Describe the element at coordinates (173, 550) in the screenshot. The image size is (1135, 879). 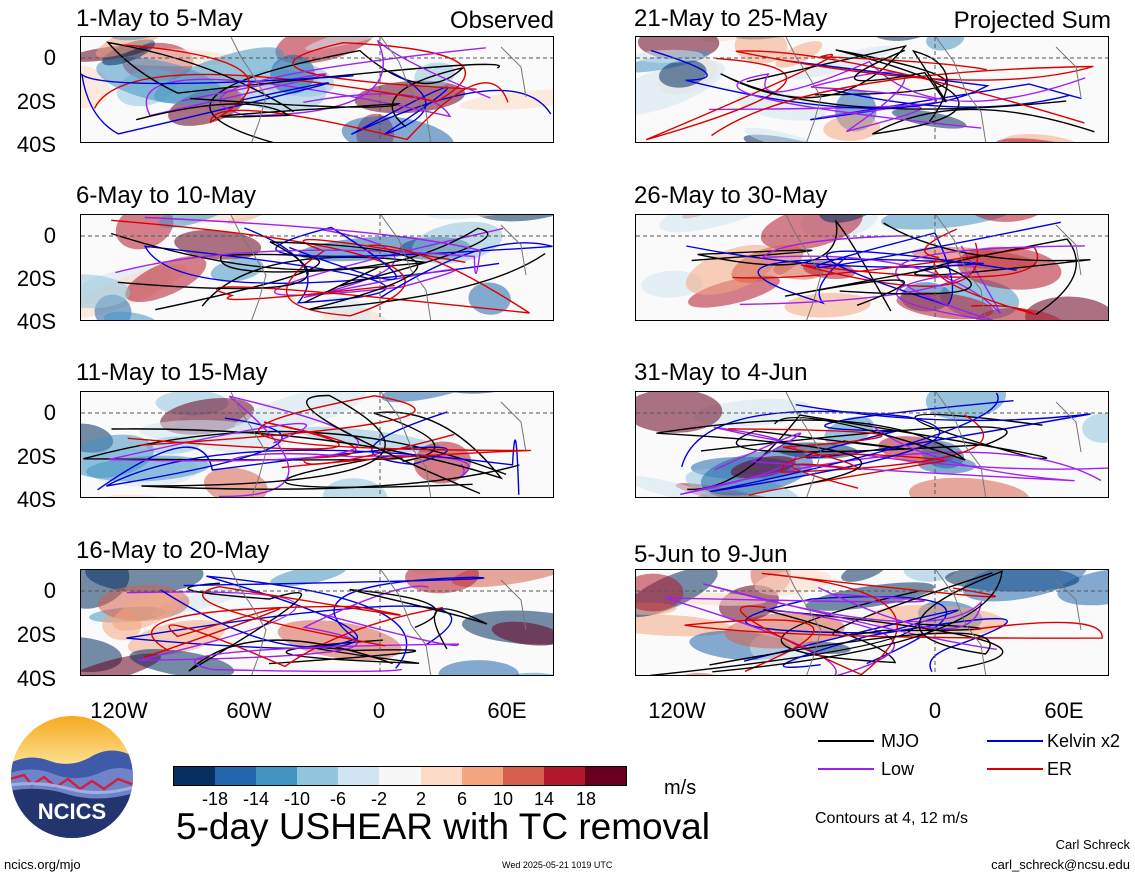
I see `panel-title-4: 16-May to 20-May` at that location.